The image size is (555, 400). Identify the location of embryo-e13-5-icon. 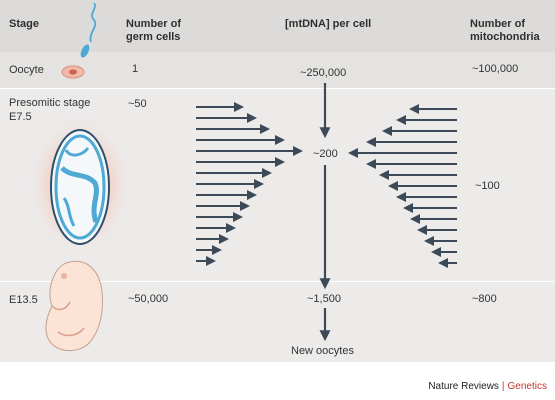
(74, 305).